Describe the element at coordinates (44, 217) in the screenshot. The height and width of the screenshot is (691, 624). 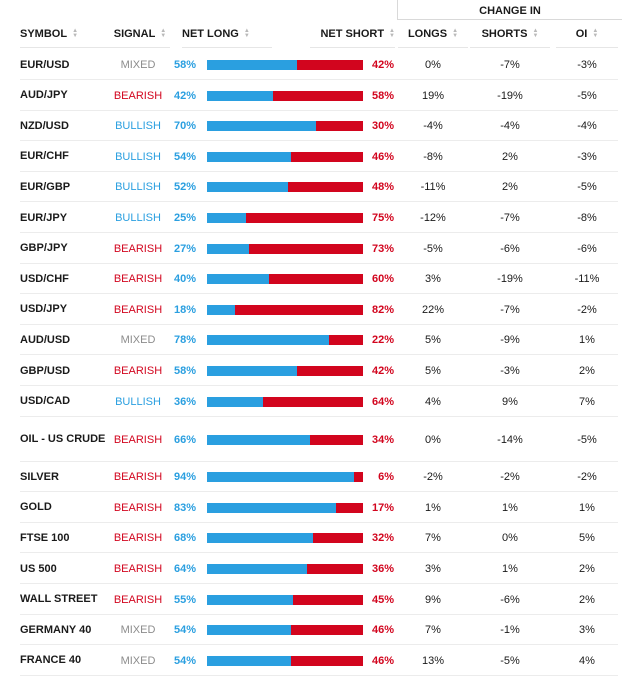
I see `symbol-link: EUR/JPY` at that location.